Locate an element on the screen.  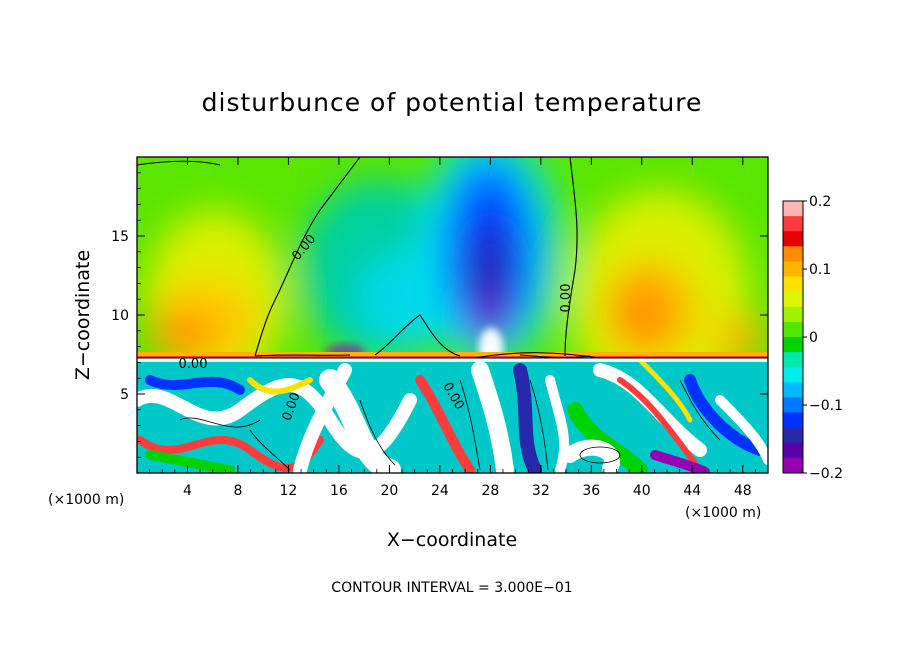
x-tick-label: 44 is located at coordinates (692, 491).